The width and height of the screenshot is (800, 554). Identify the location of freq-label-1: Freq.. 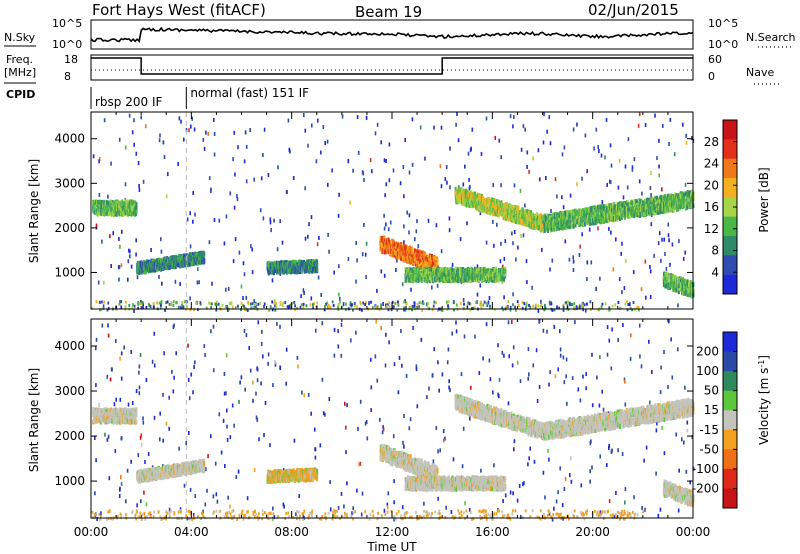
(19, 59).